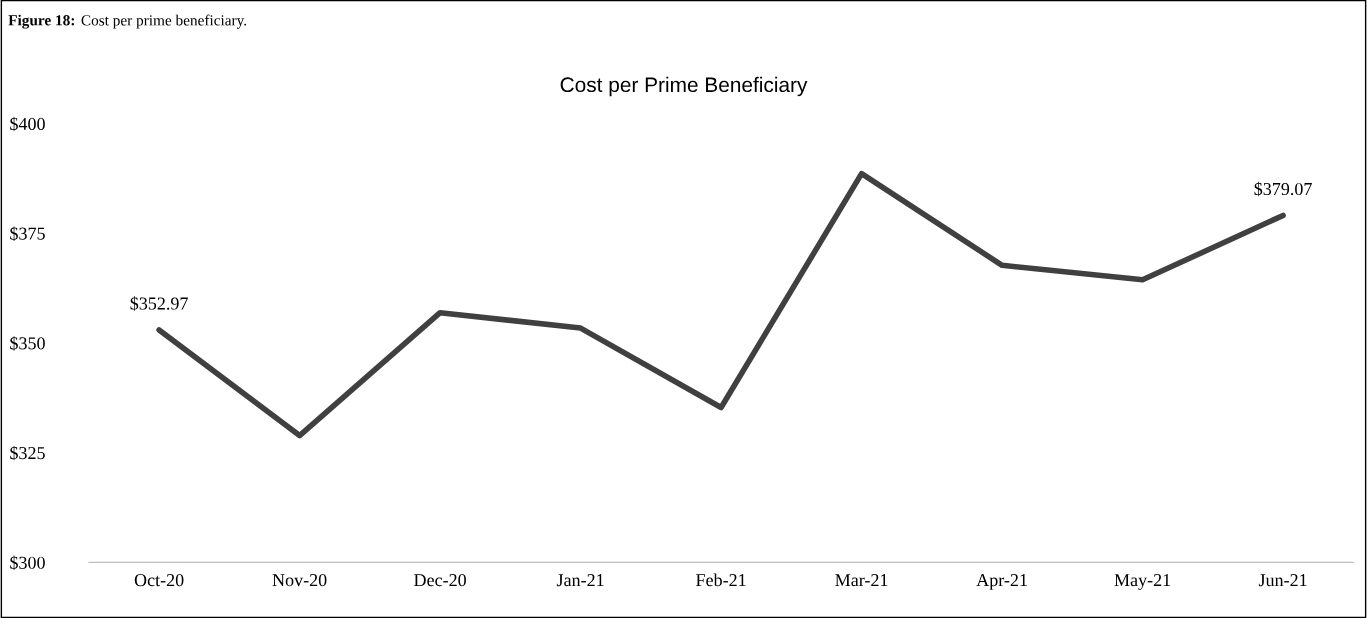  Describe the element at coordinates (1142, 582) in the screenshot. I see `x-tick-label: May-21` at that location.